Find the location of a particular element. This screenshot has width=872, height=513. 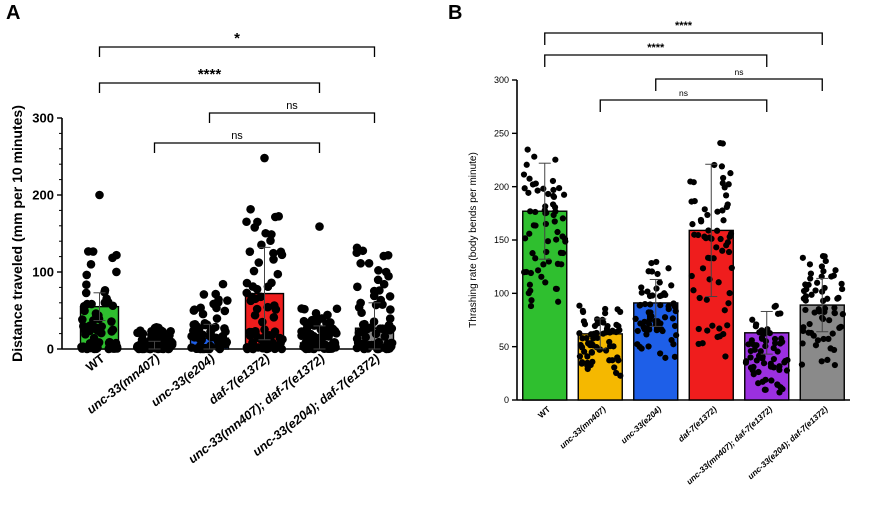

panel-b-x-tick-label: unc-33(mn407) is located at coordinates (582, 427).